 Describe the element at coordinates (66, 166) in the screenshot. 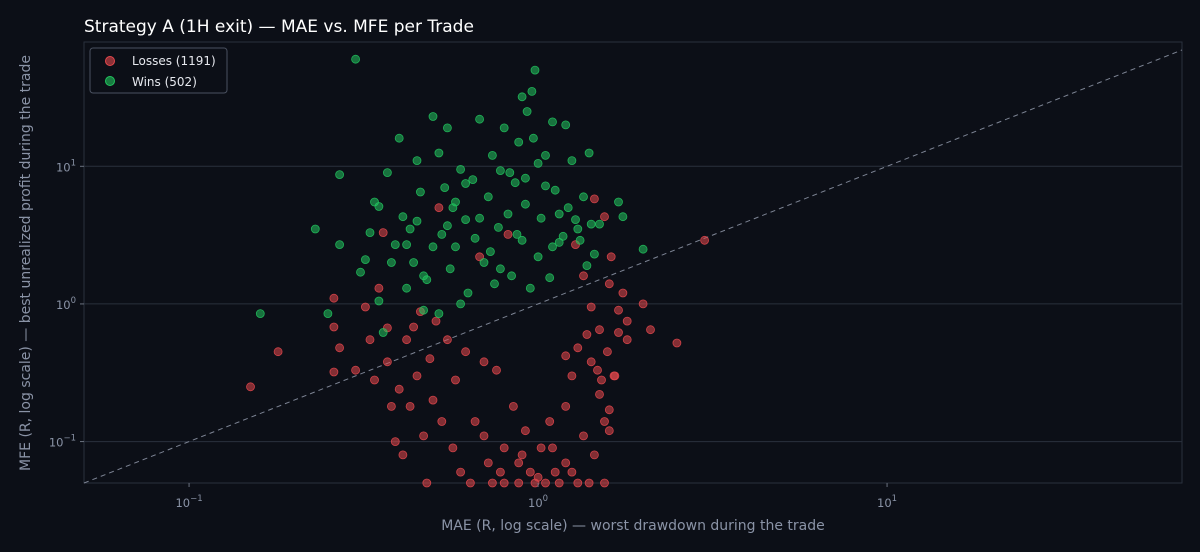

I see `y-tick-label: 10¹` at that location.